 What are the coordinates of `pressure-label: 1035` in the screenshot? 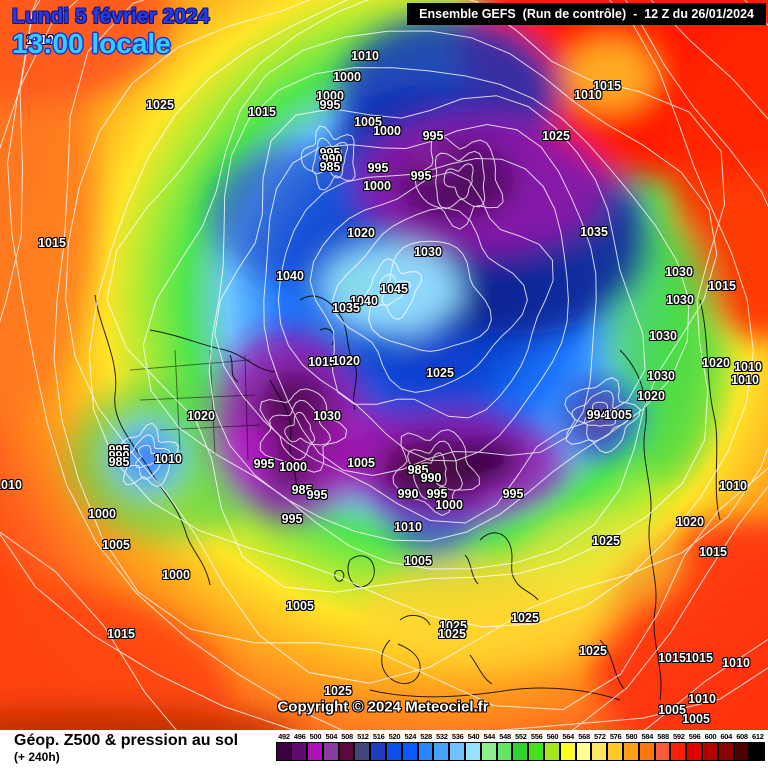 It's located at (346, 308).